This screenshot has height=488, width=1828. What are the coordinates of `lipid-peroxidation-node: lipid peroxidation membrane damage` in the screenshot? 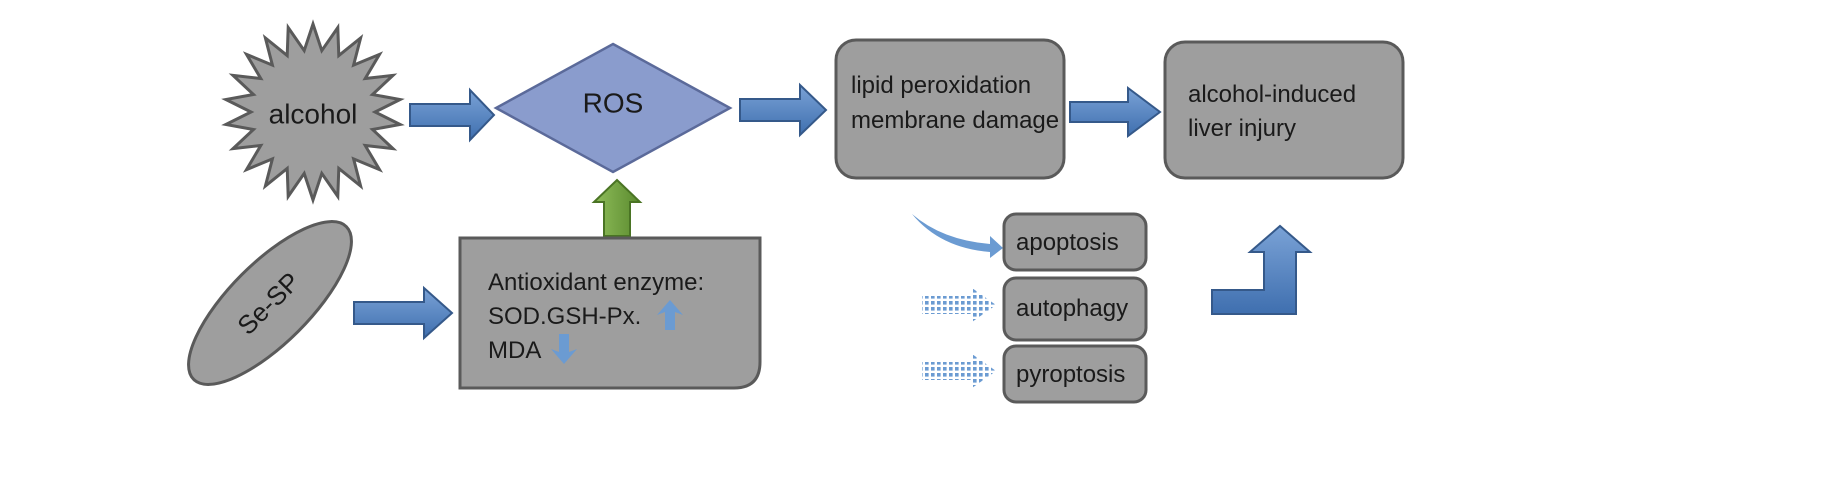 It's located at (950, 109).